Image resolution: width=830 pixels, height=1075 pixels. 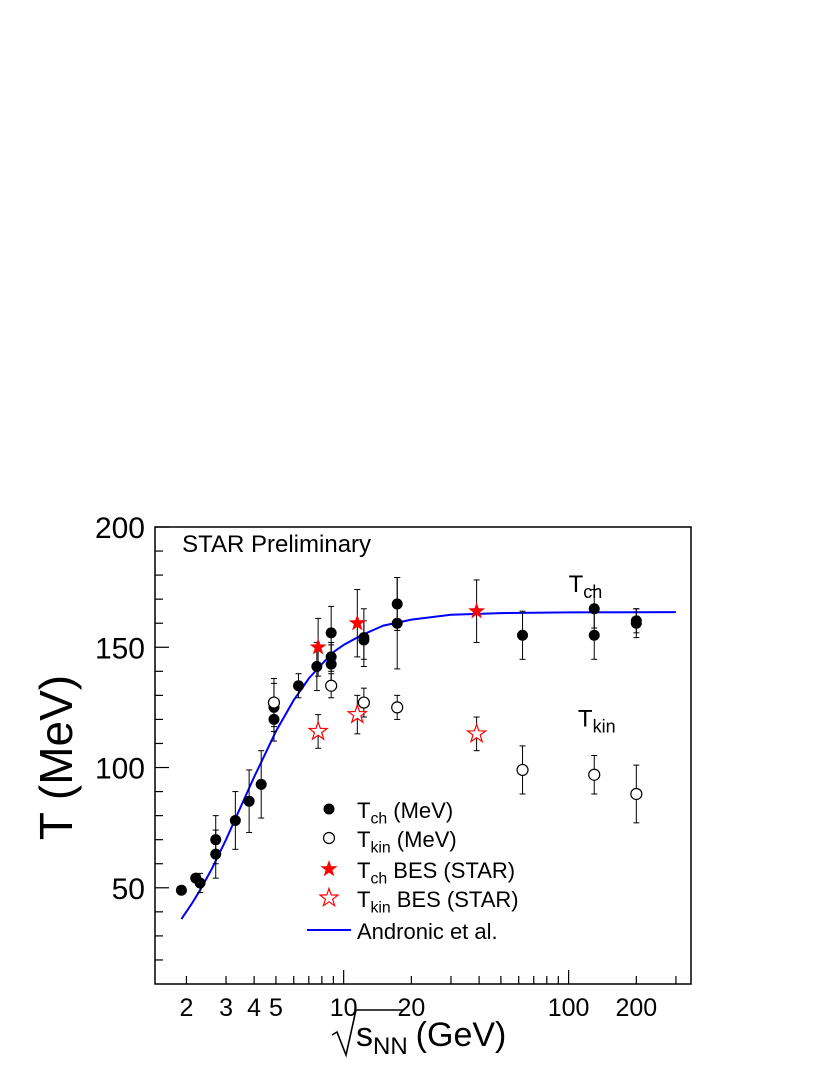 I want to click on x-tick-label: 200, so click(x=636, y=1008).